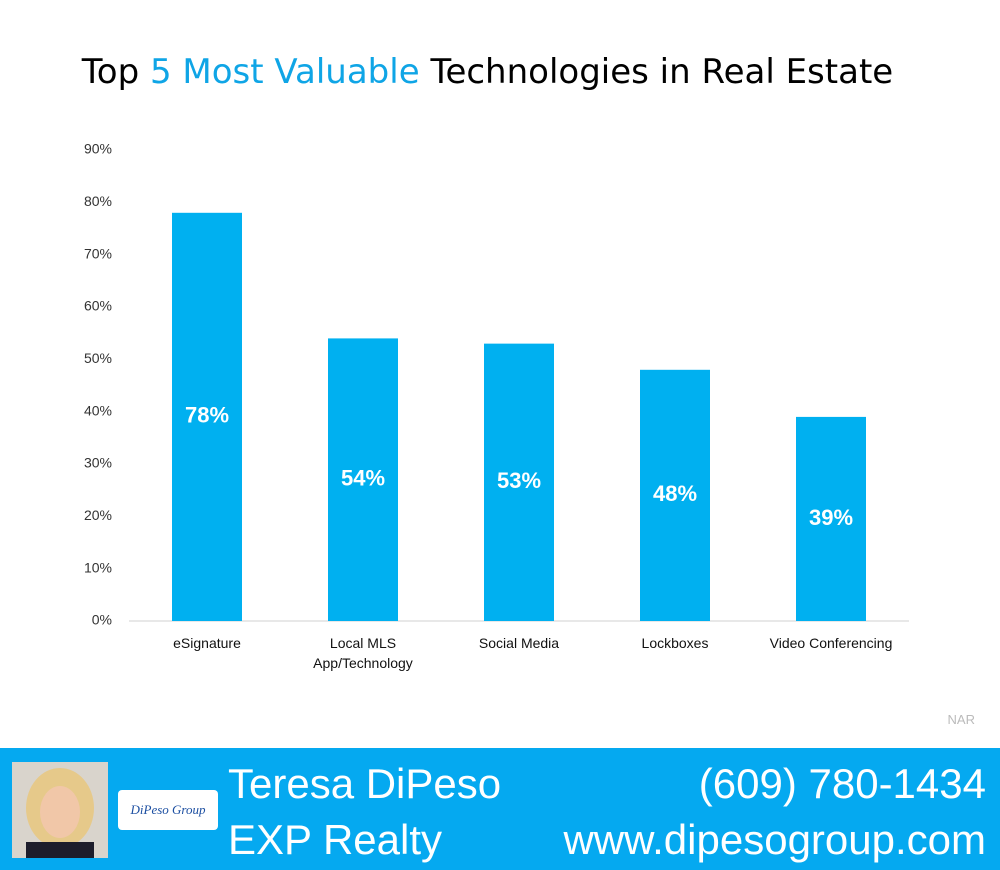 This screenshot has height=870, width=1000. What do you see at coordinates (335, 839) in the screenshot?
I see `company: EXP Realty` at bounding box center [335, 839].